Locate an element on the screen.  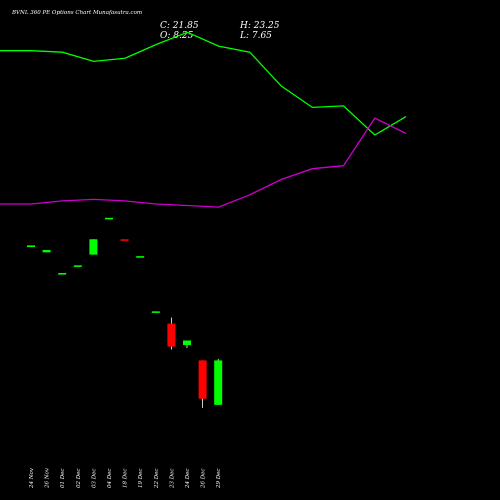
magenta-indicator-line is located at coordinates (203, 162).